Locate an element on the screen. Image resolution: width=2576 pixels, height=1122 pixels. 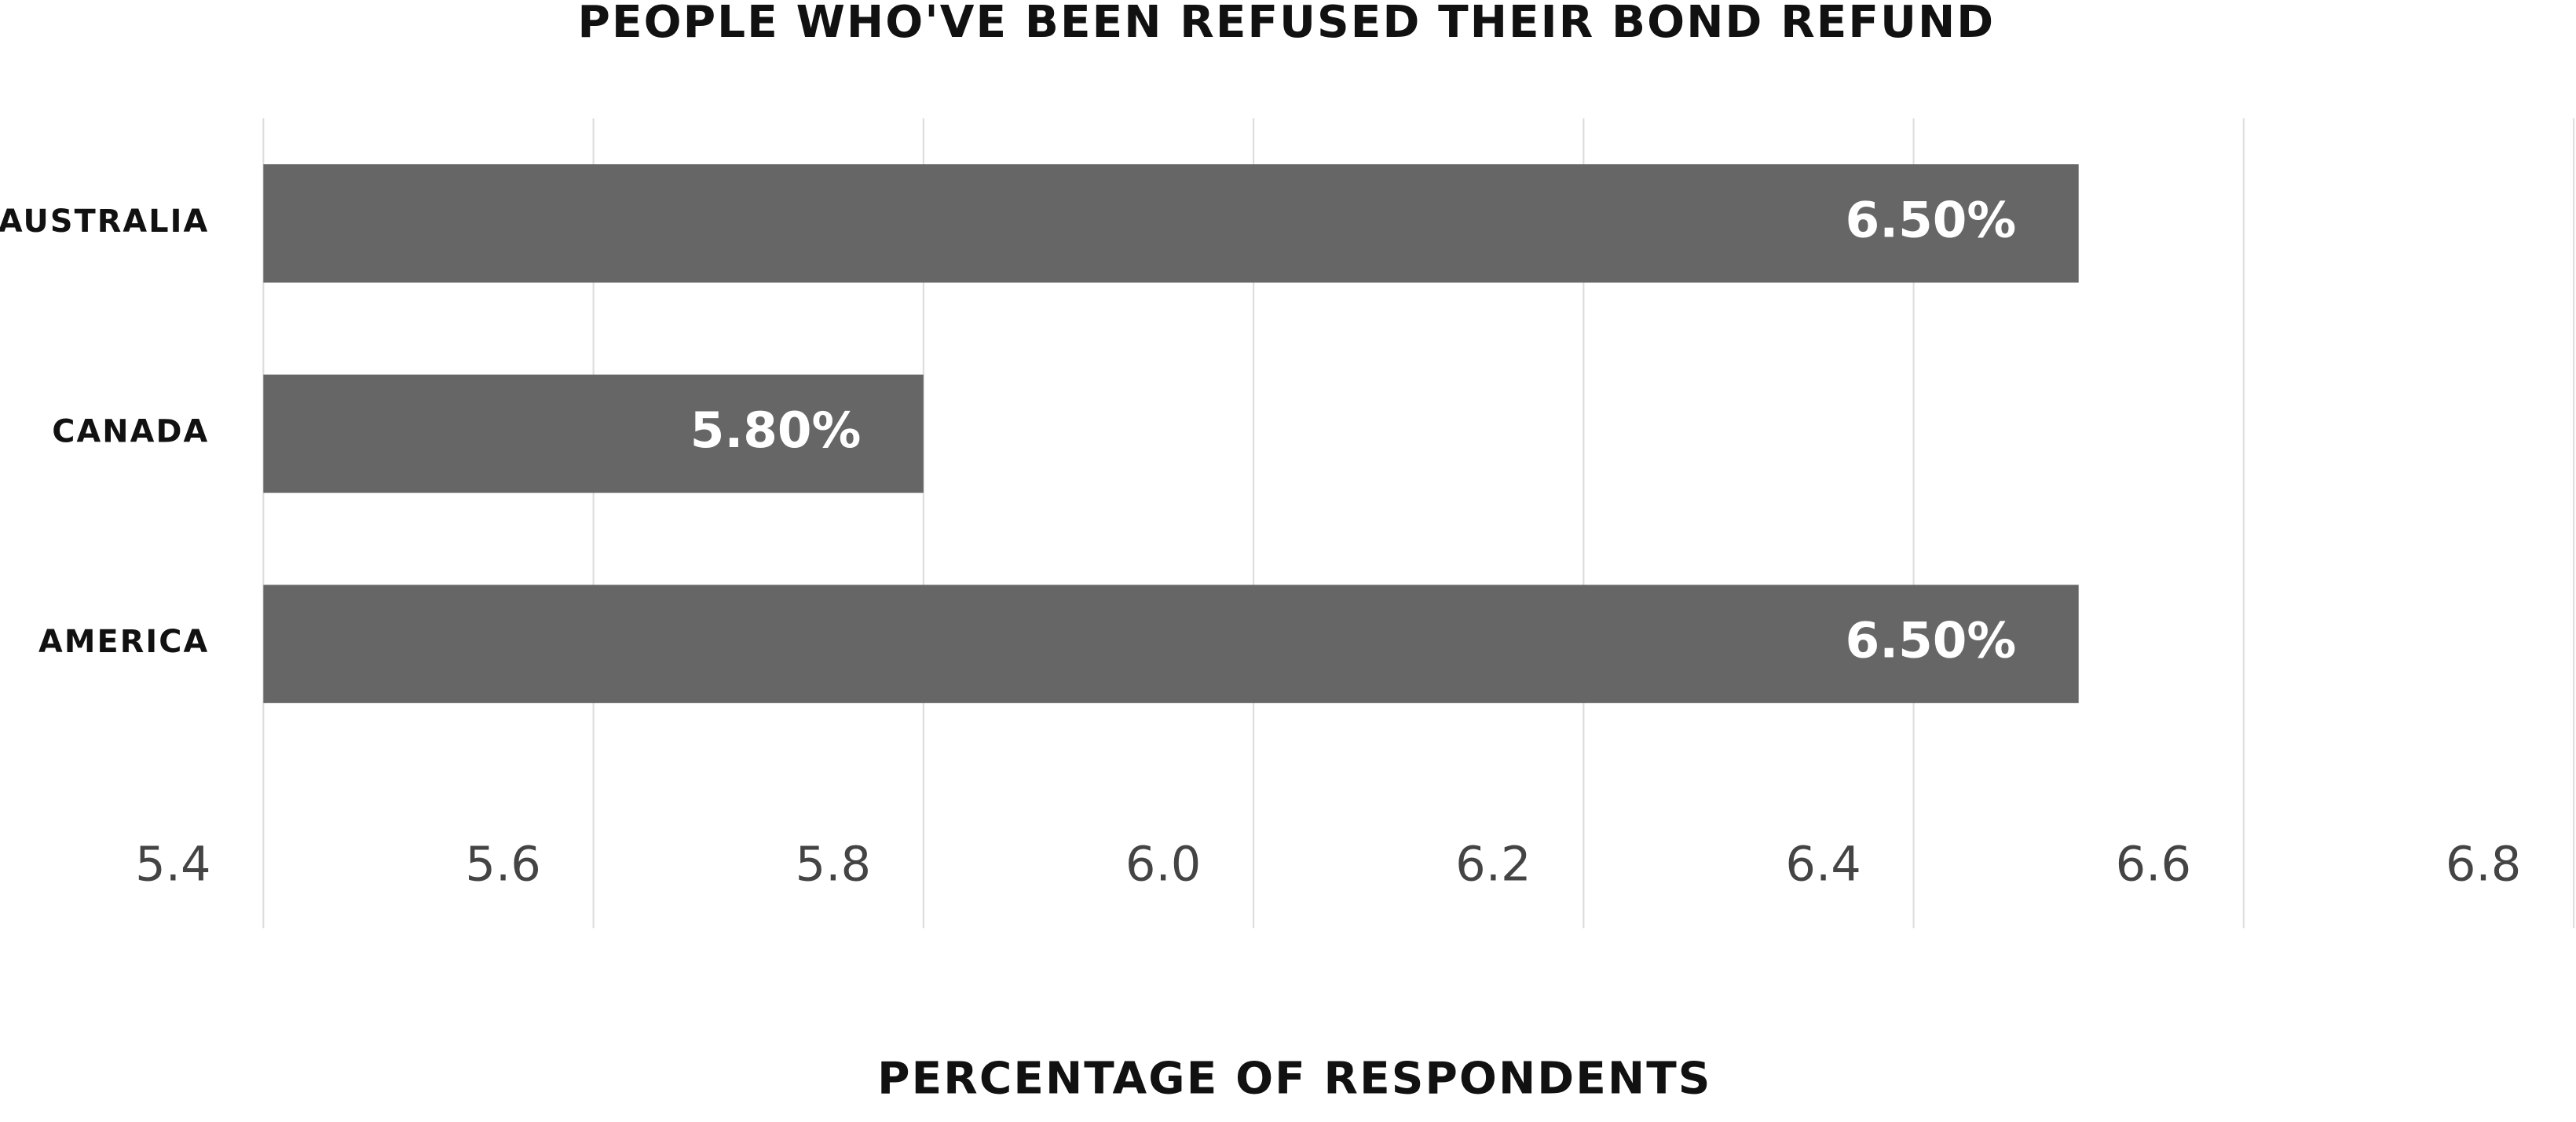
x-tick-label: 6.0 is located at coordinates (1163, 865).